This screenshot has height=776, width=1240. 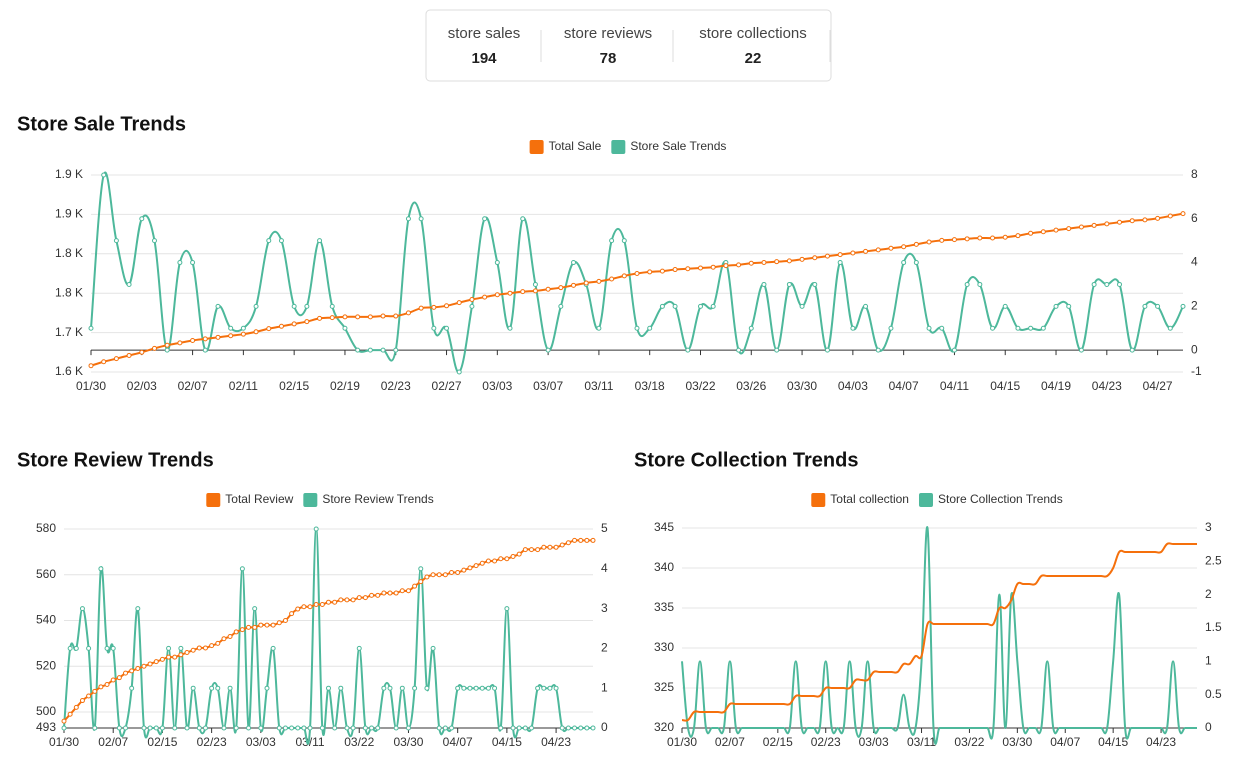 I want to click on stat-value: 22, so click(x=753, y=58).